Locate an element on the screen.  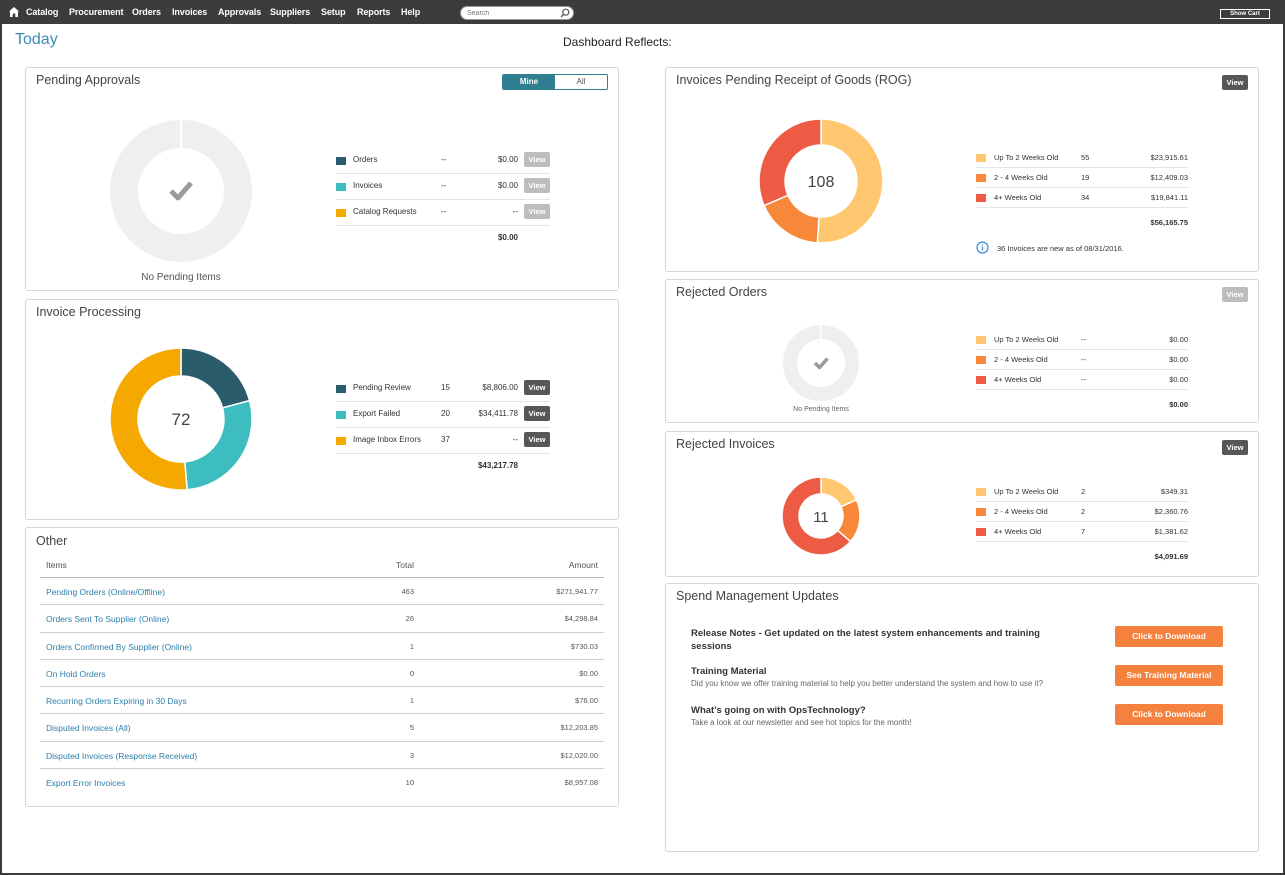
table-row: On Hold Orders 0 $0.00 is located at coordinates (322, 674).